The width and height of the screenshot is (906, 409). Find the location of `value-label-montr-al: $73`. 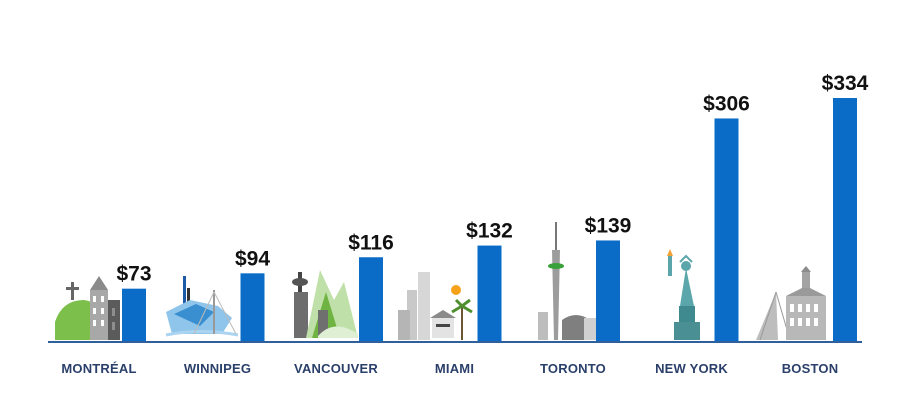

value-label-montr-al: $73 is located at coordinates (133, 274).